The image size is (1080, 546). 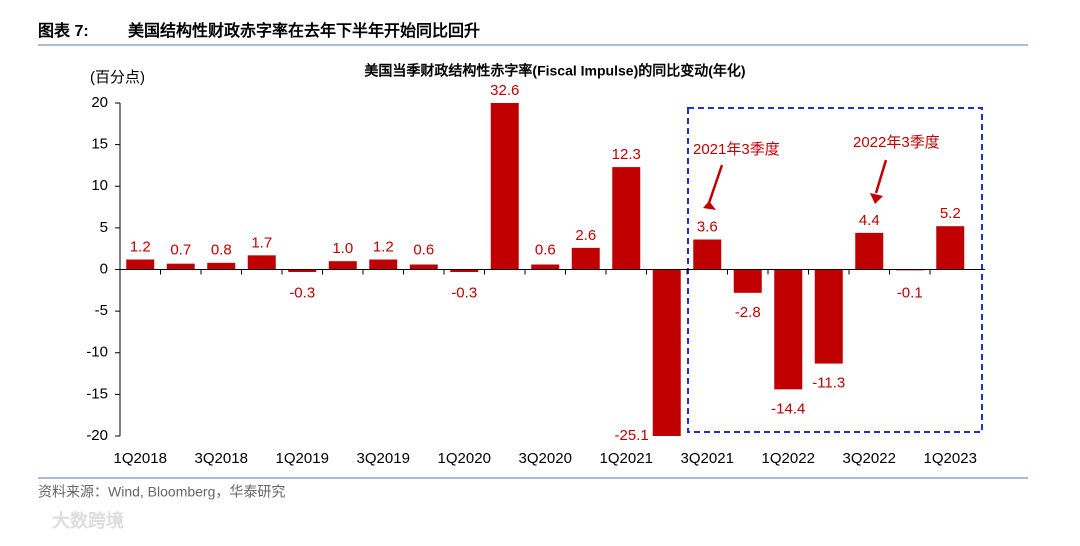 I want to click on y-tick-label: 15, so click(x=99, y=144).